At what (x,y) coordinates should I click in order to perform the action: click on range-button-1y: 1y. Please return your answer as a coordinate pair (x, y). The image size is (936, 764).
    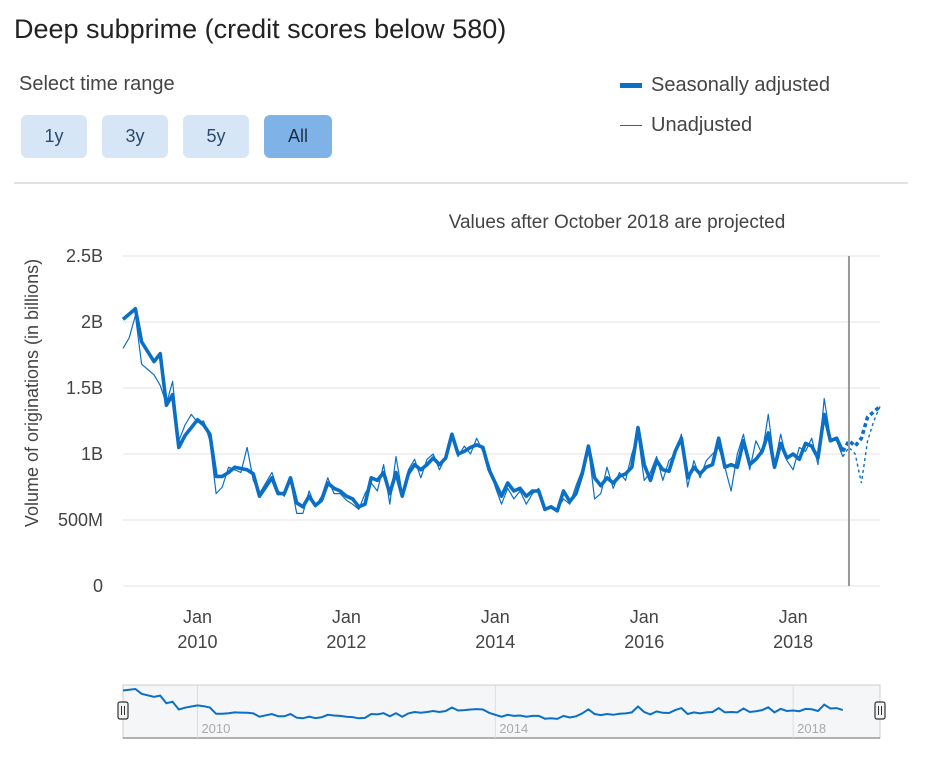
    Looking at the image, I should click on (54, 136).